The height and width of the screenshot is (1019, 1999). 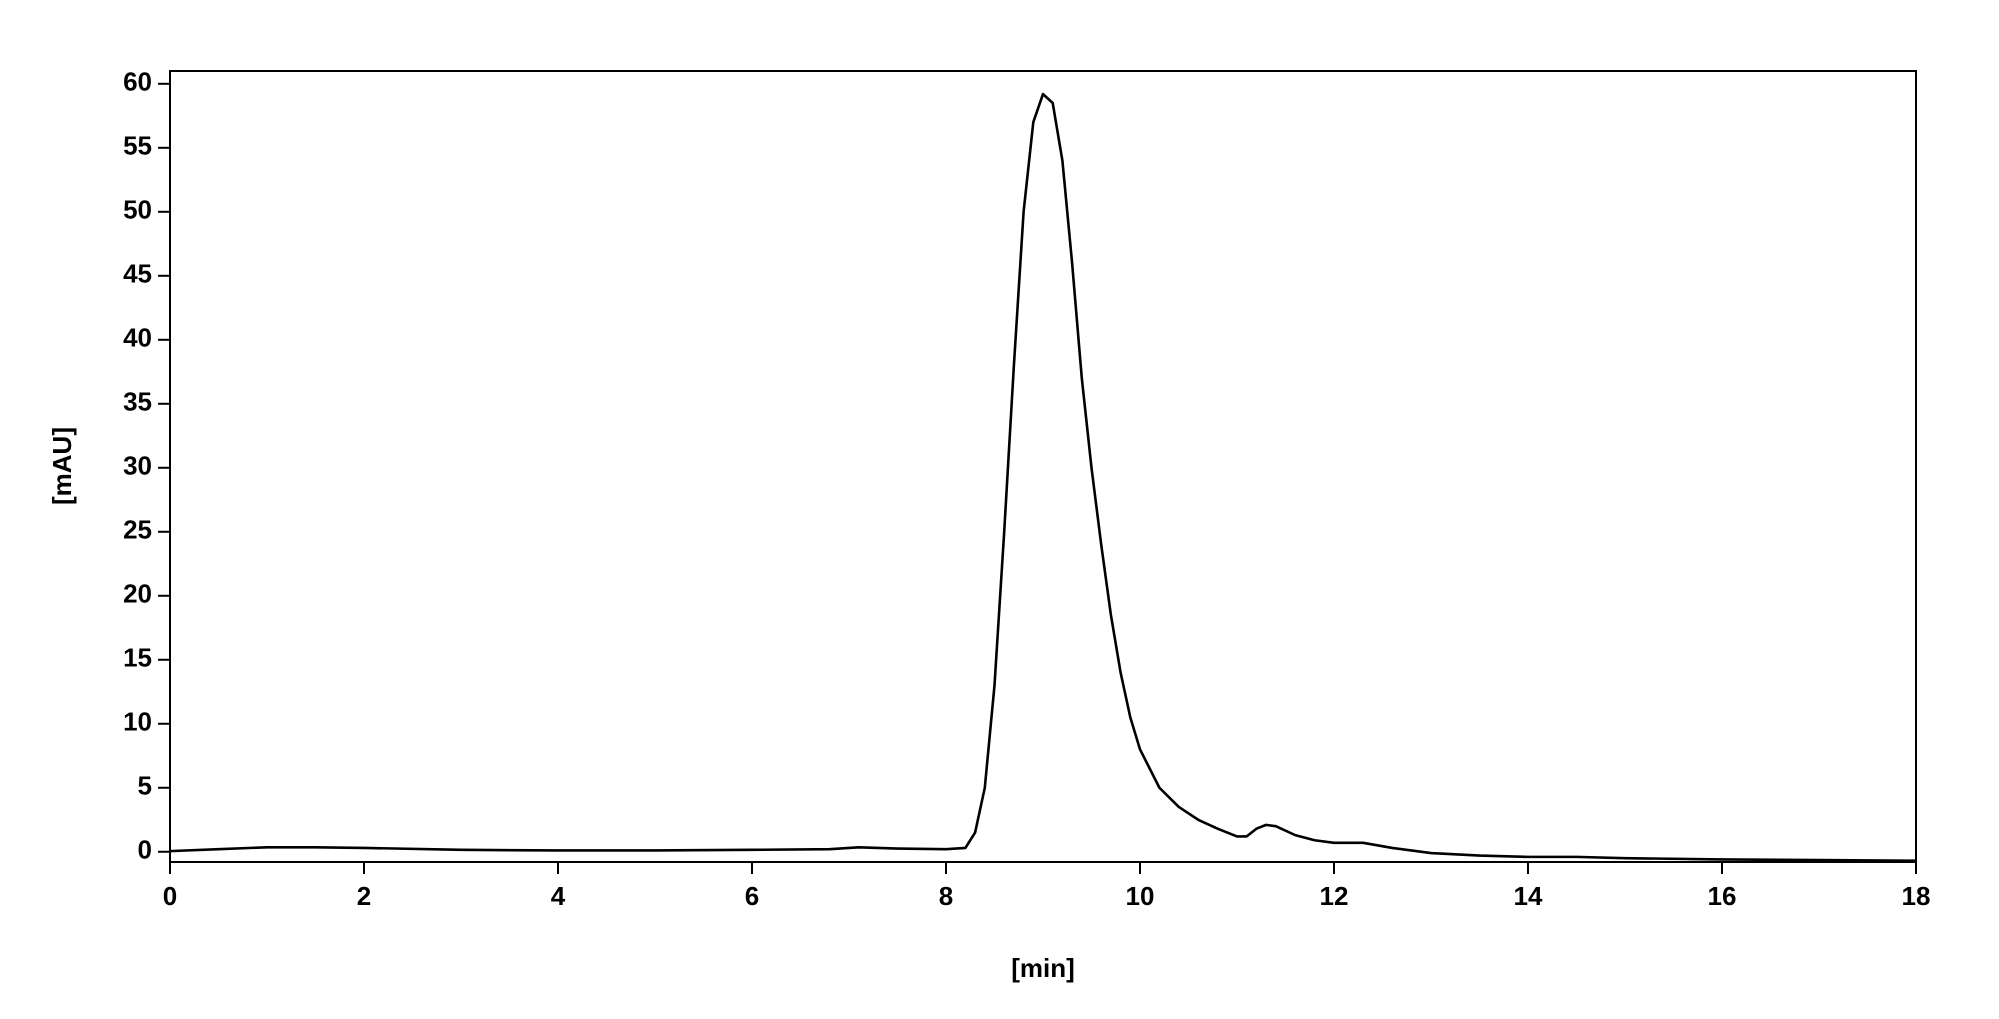 I want to click on x-tick-label: 14, so click(x=1528, y=896).